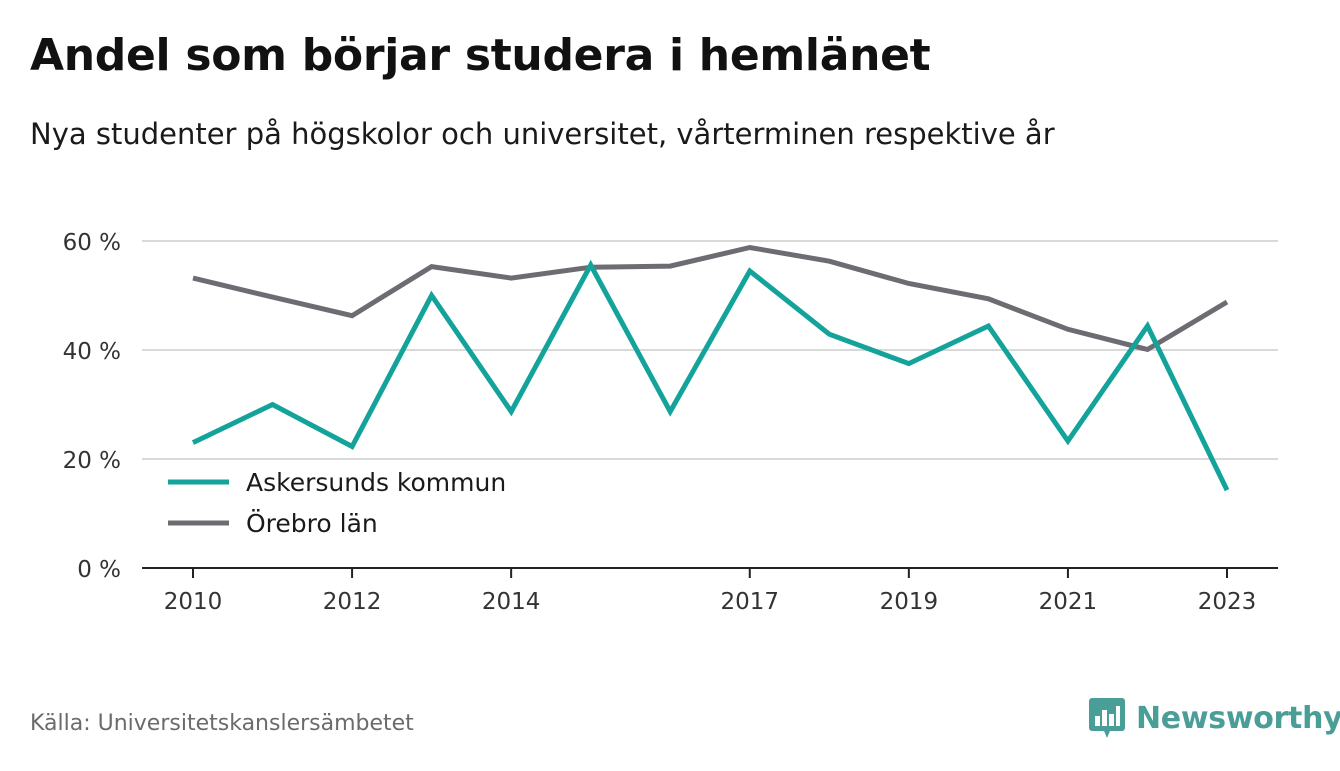 The height and width of the screenshot is (771, 1340). What do you see at coordinates (193, 602) in the screenshot?
I see `x-tick-label: 2010` at bounding box center [193, 602].